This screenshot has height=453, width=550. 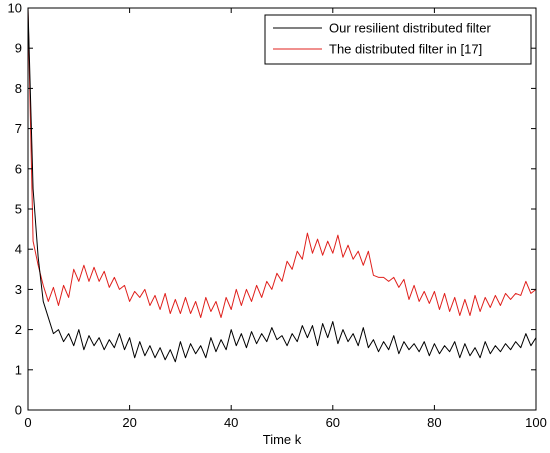 I want to click on y-tick-label: 7, so click(x=18, y=128).